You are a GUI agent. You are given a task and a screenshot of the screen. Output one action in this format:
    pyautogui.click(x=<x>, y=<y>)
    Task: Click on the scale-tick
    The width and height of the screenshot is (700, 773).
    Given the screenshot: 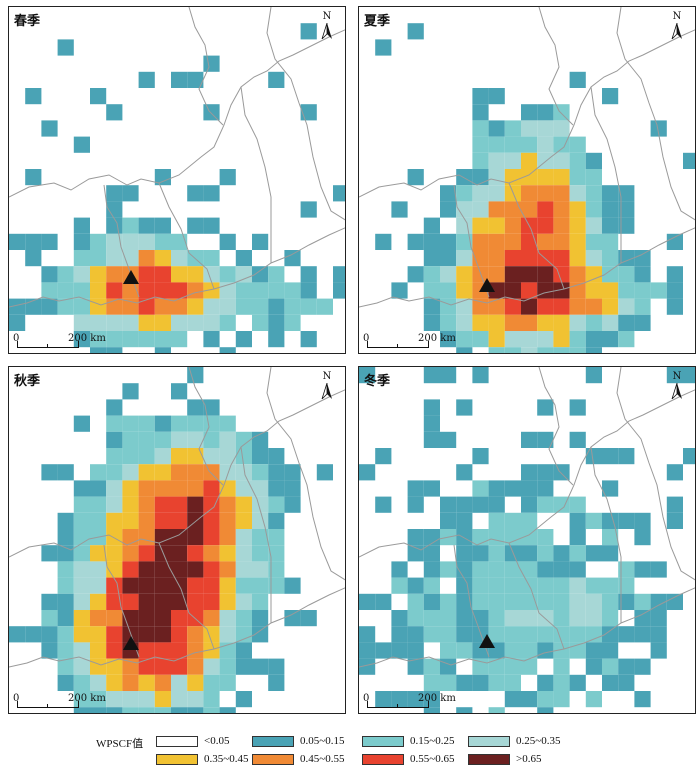 What is the action you would take?
    pyautogui.click(x=428, y=344)
    